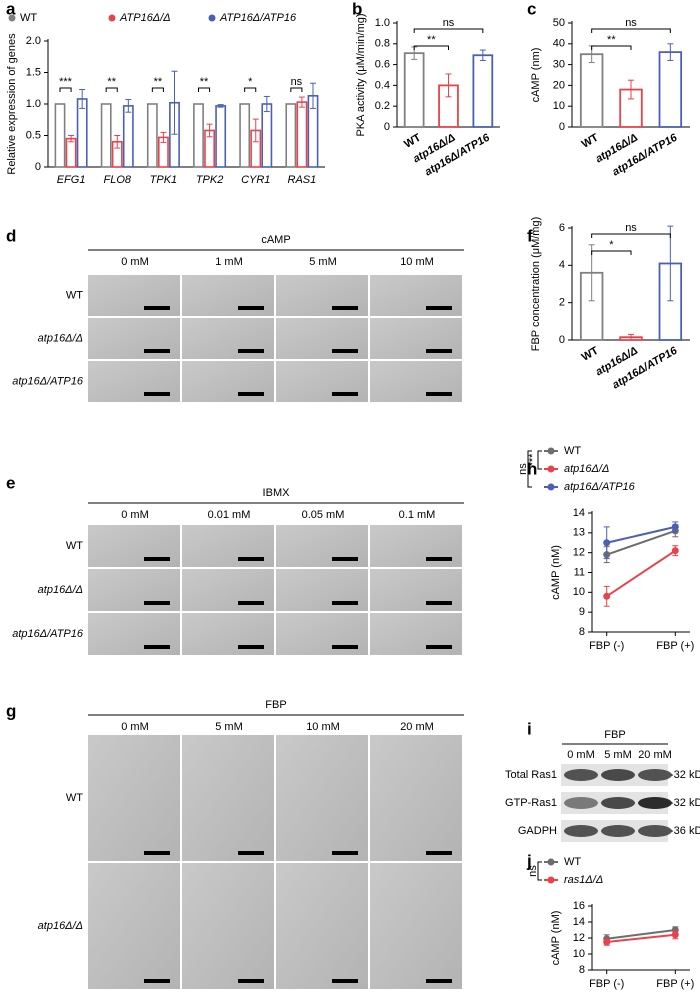 The height and width of the screenshot is (994, 700). Describe the element at coordinates (361, 74) in the screenshot. I see `y-axis-label: PKA activity (μM/min/mg)` at that location.